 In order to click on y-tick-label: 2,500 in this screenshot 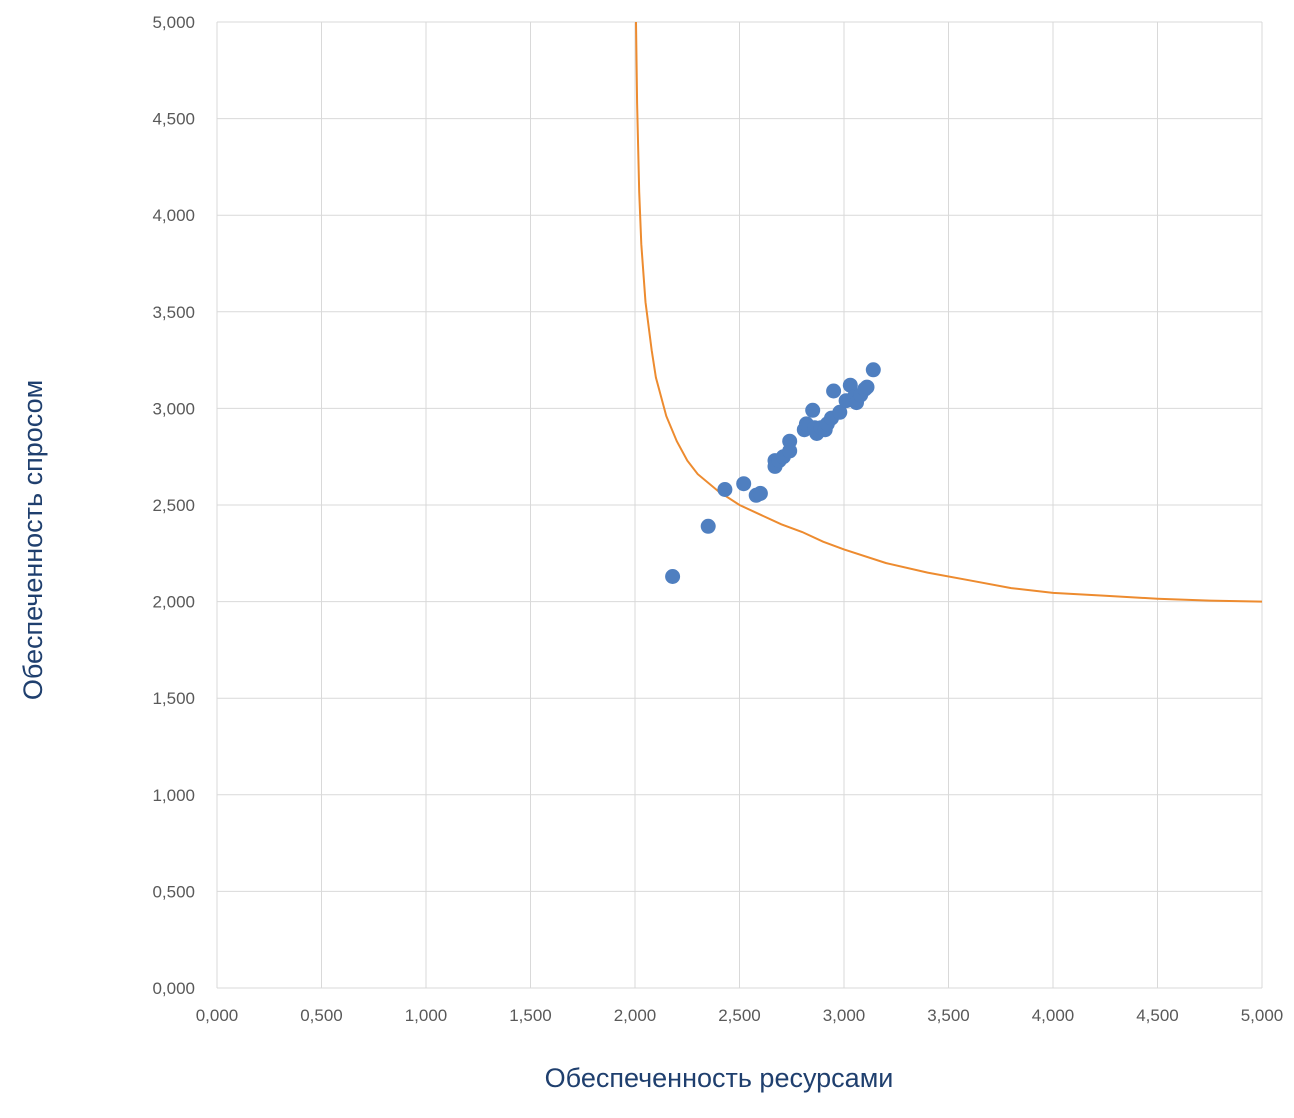, I will do `click(173, 505)`.